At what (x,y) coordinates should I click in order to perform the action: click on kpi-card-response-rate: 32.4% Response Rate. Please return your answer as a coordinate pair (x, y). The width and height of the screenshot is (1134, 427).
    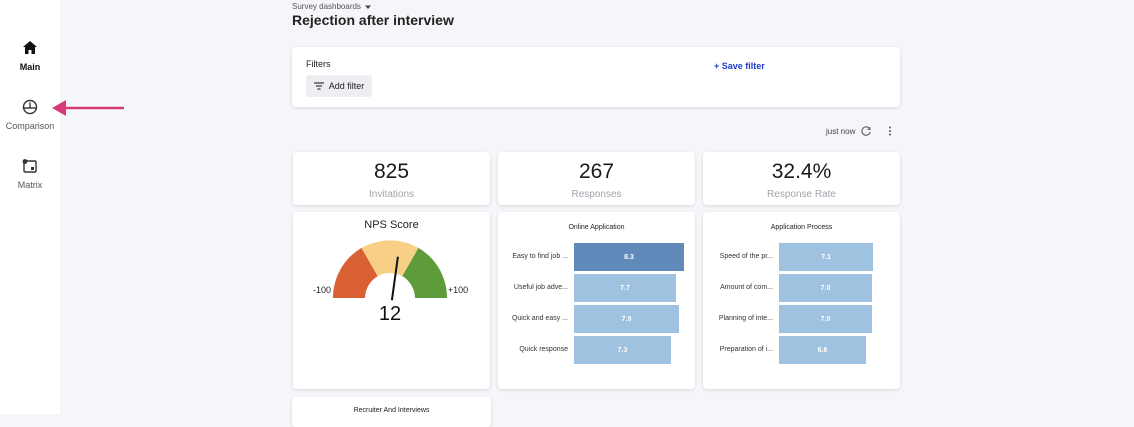
    Looking at the image, I should click on (801, 178).